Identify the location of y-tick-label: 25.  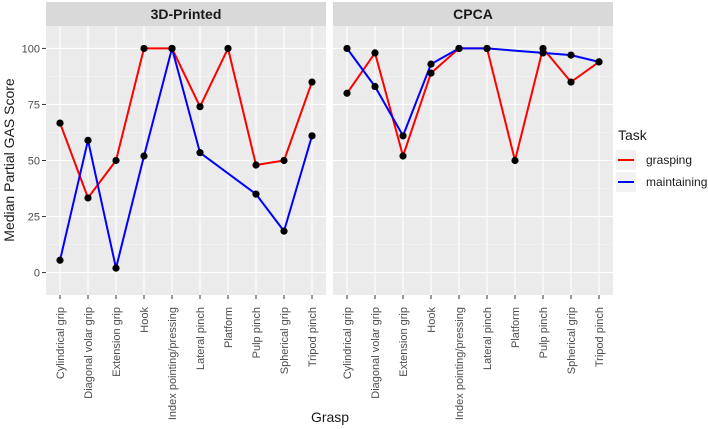
(34, 218).